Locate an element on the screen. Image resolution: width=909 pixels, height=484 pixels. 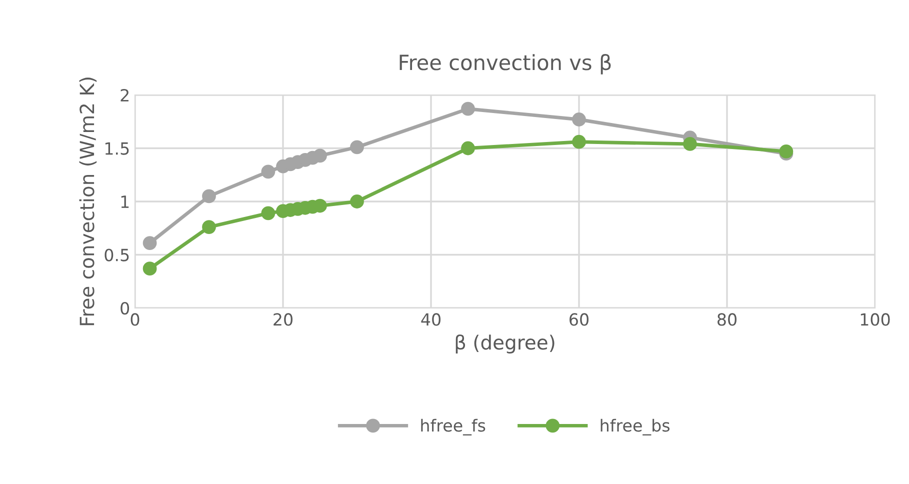
y-tick-label: 1.5 is located at coordinates (117, 148).